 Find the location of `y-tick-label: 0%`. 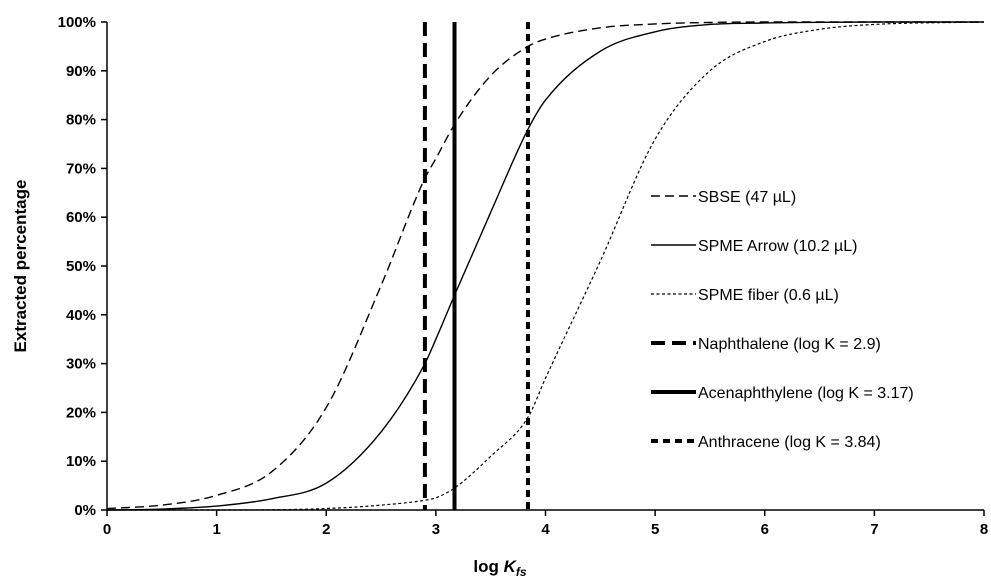

y-tick-label: 0% is located at coordinates (85, 510).